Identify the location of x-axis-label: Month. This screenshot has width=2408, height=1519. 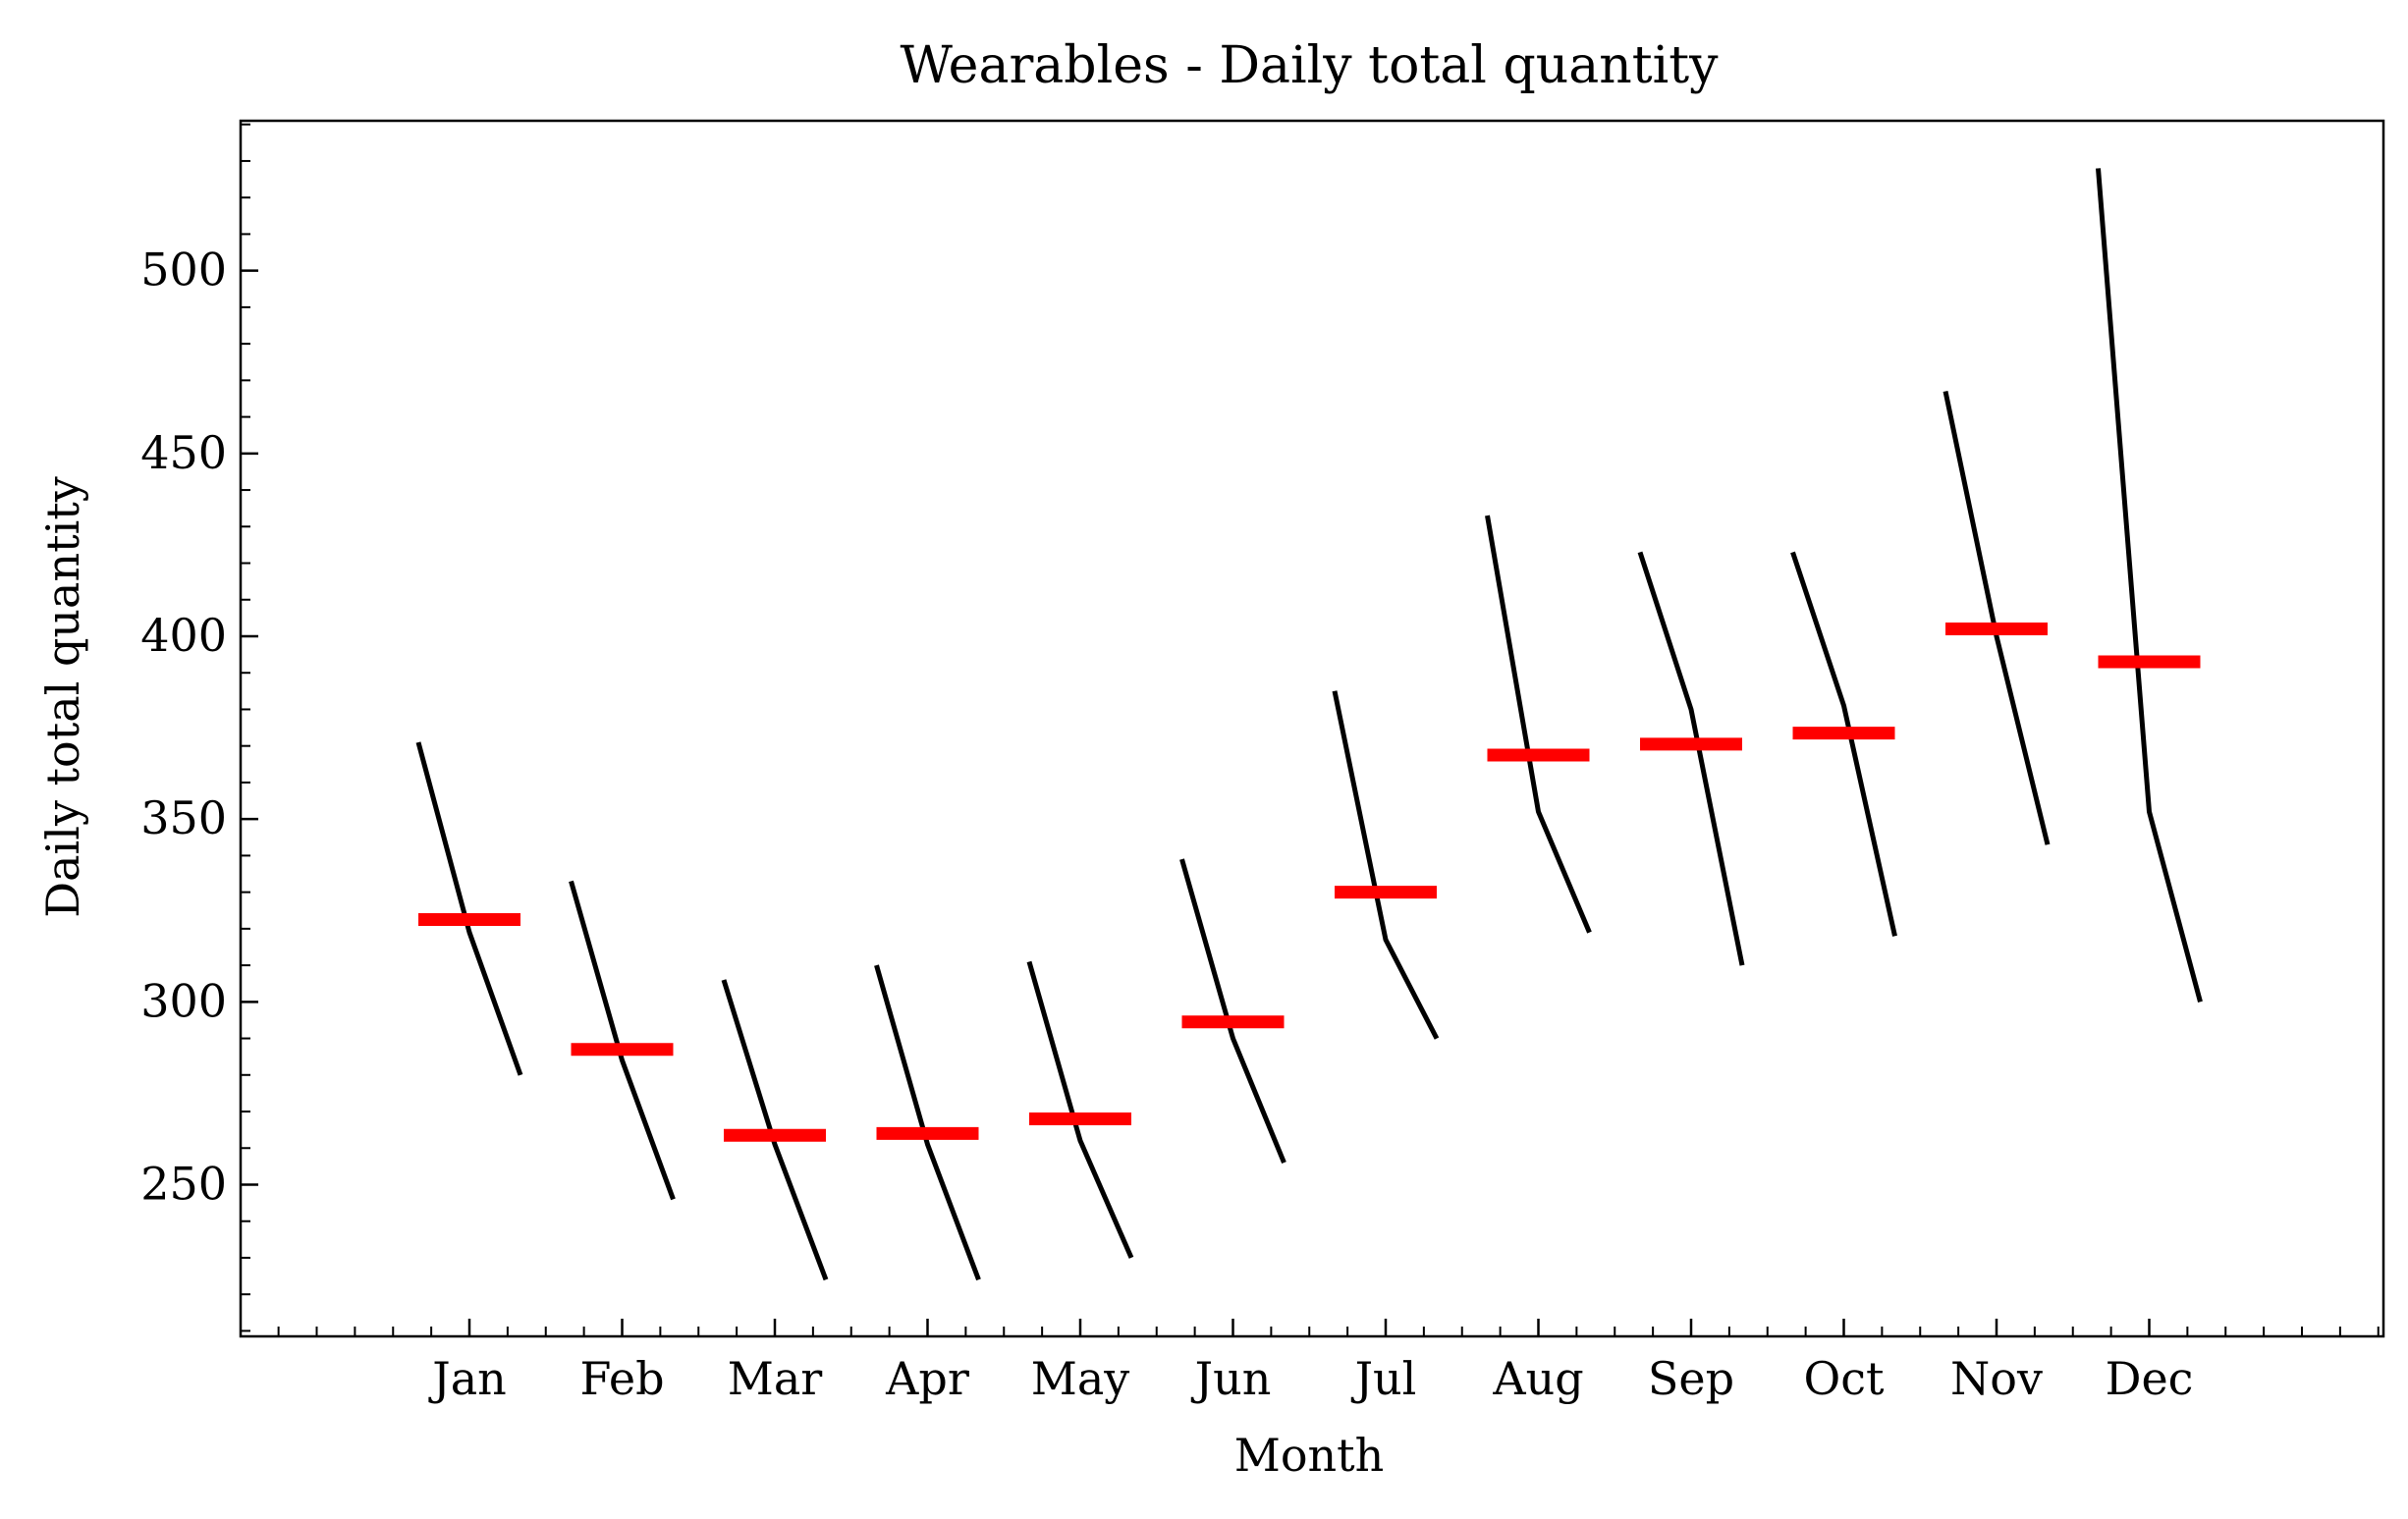
(1310, 1455).